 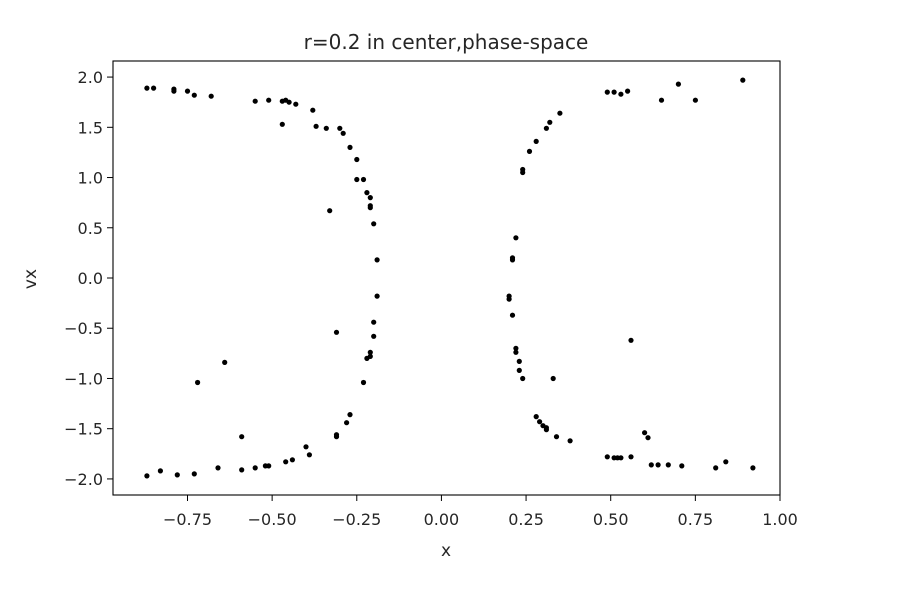 I want to click on chart-title: r=0.2 in center,phase-space, so click(x=446, y=42).